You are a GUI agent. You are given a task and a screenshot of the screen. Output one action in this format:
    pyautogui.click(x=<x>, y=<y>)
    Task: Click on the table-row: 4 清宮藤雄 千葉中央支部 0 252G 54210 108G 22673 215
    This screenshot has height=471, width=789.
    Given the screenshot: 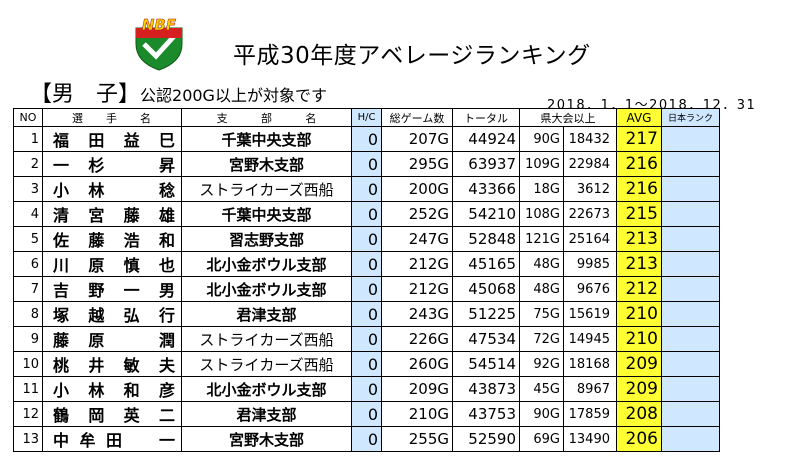 What is the action you would take?
    pyautogui.click(x=366, y=214)
    